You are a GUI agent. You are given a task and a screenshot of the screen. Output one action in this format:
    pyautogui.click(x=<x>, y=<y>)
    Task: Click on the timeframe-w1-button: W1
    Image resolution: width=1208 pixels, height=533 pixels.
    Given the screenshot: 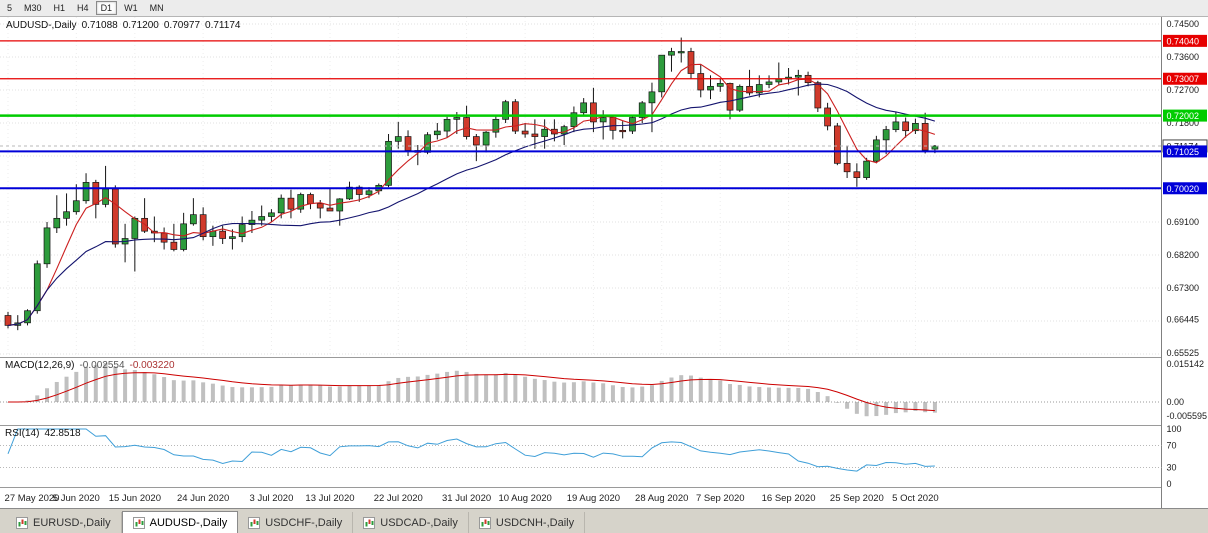 What is the action you would take?
    pyautogui.click(x=131, y=8)
    